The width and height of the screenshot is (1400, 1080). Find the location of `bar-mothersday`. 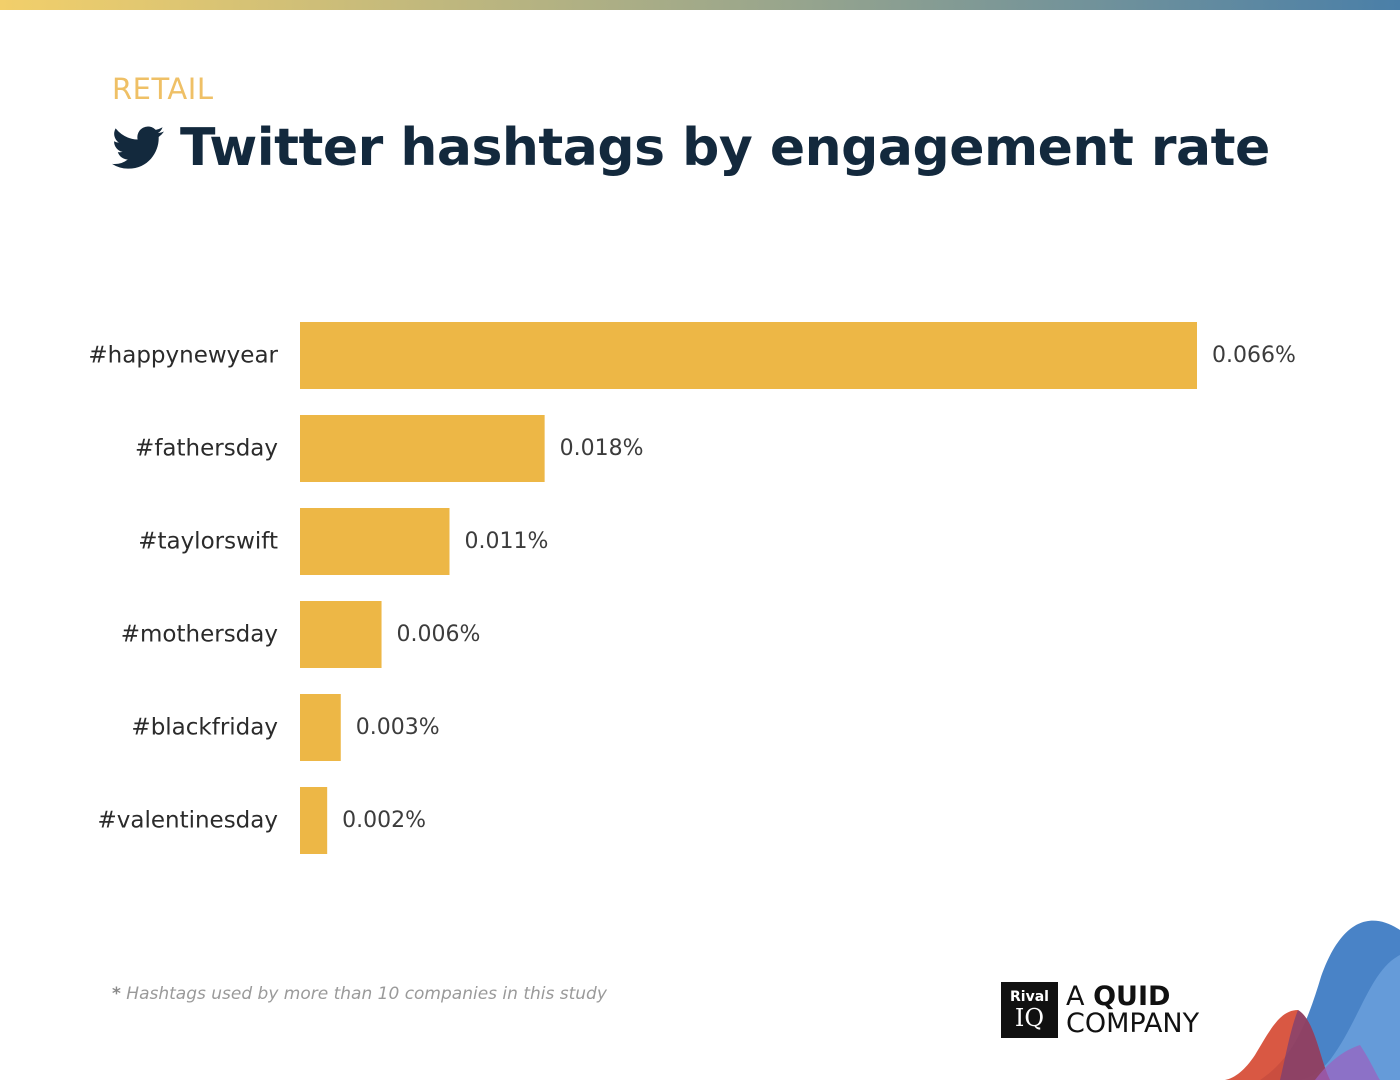

bar-mothersday is located at coordinates (341, 634).